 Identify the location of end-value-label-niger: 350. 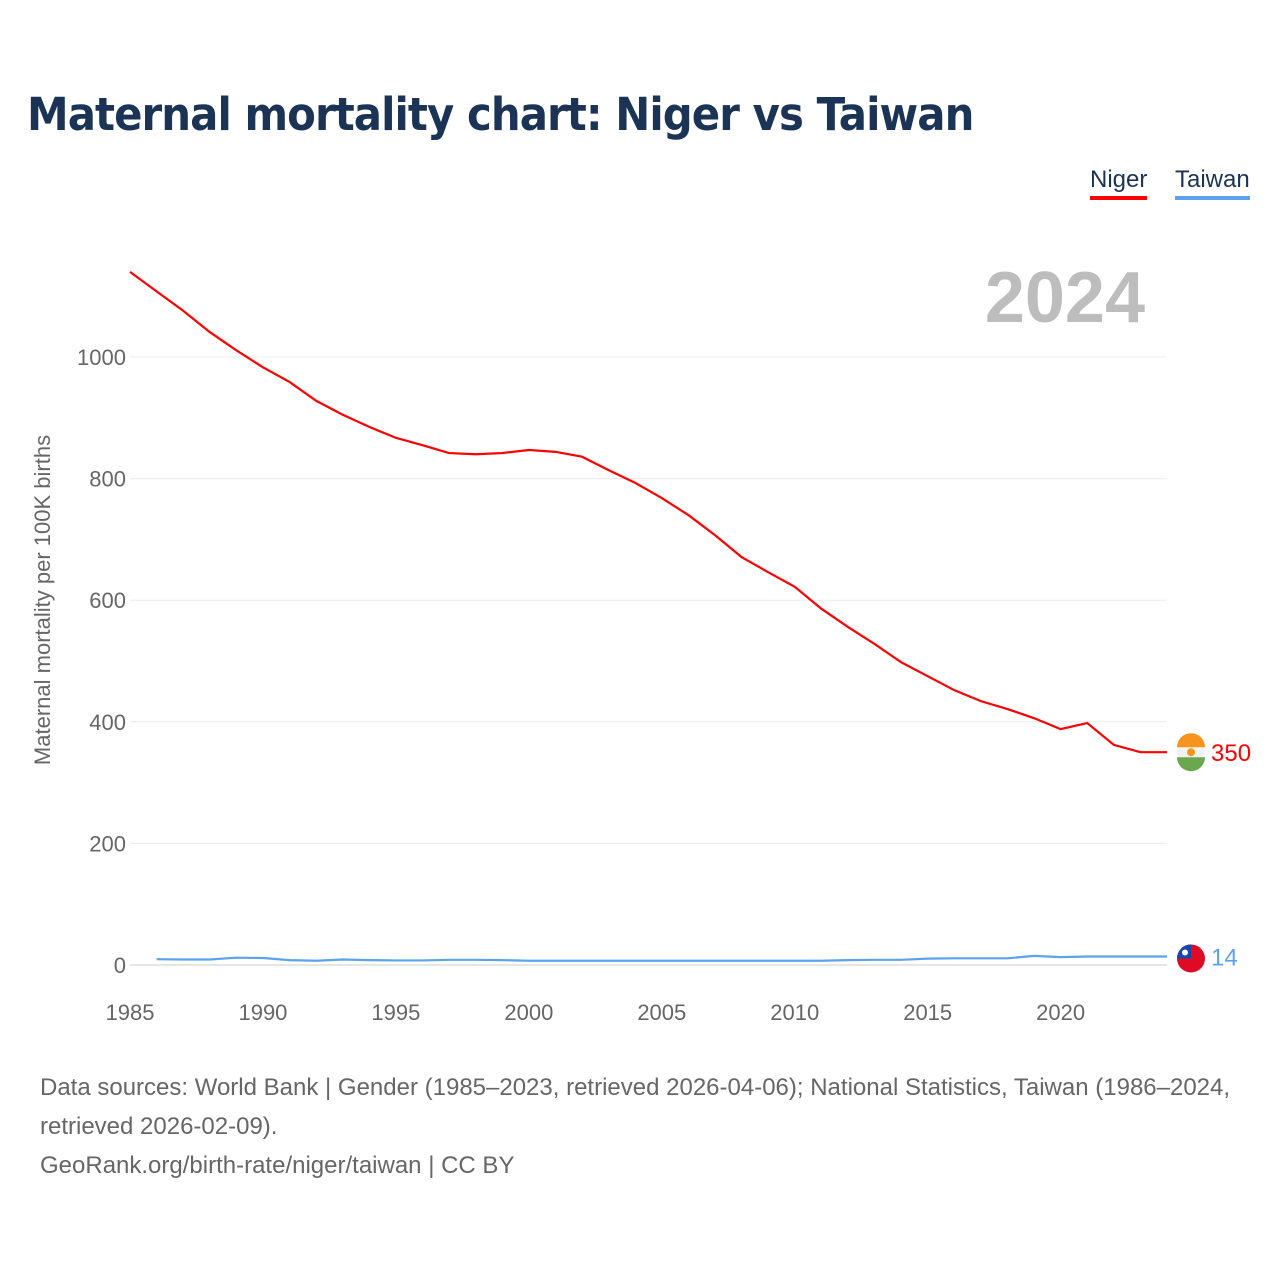
(1231, 753).